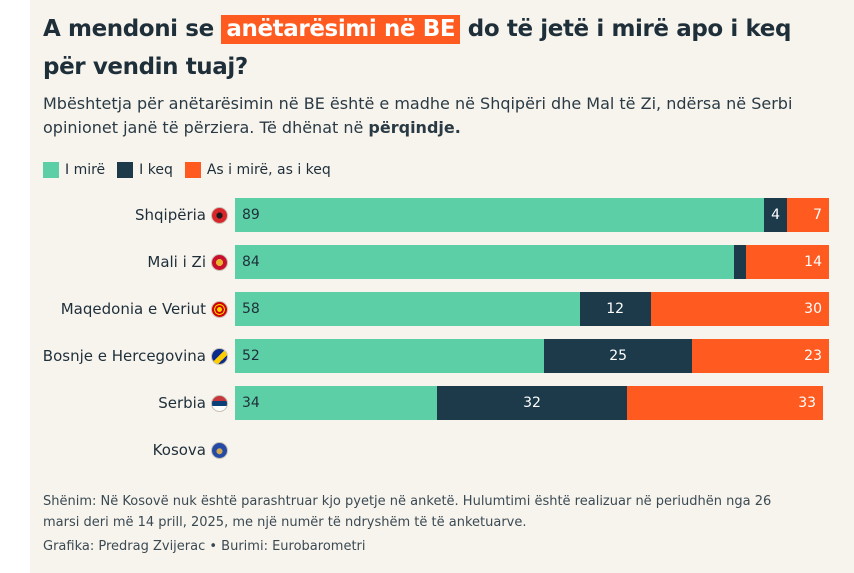  I want to click on data-label: 7, so click(817, 215).